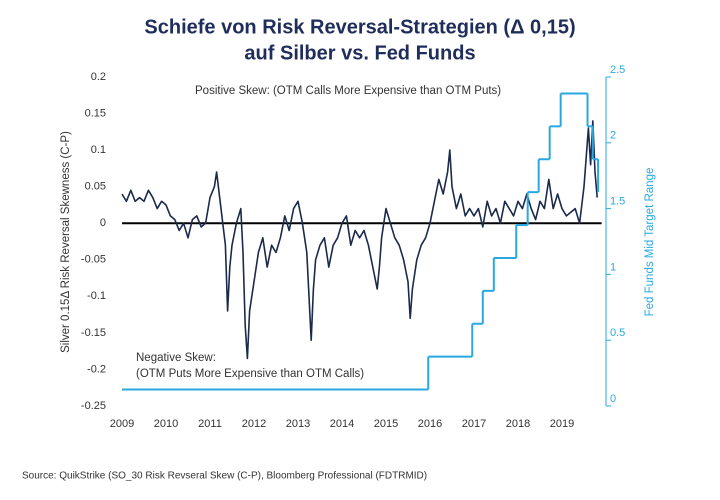 Image resolution: width=720 pixels, height=500 pixels. What do you see at coordinates (176, 358) in the screenshot?
I see `annotation: Negative Skew:` at bounding box center [176, 358].